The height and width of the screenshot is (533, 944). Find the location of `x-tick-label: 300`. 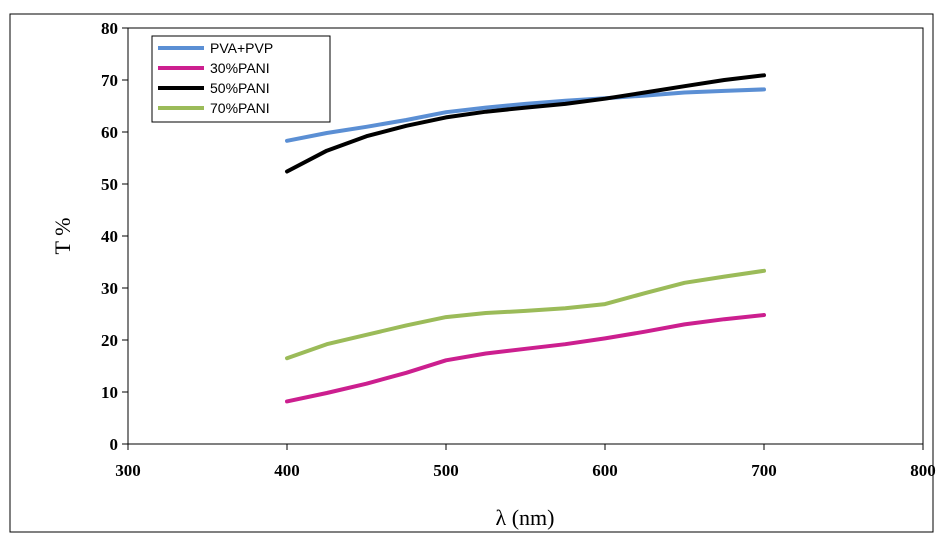

x-tick-label: 300 is located at coordinates (128, 470).